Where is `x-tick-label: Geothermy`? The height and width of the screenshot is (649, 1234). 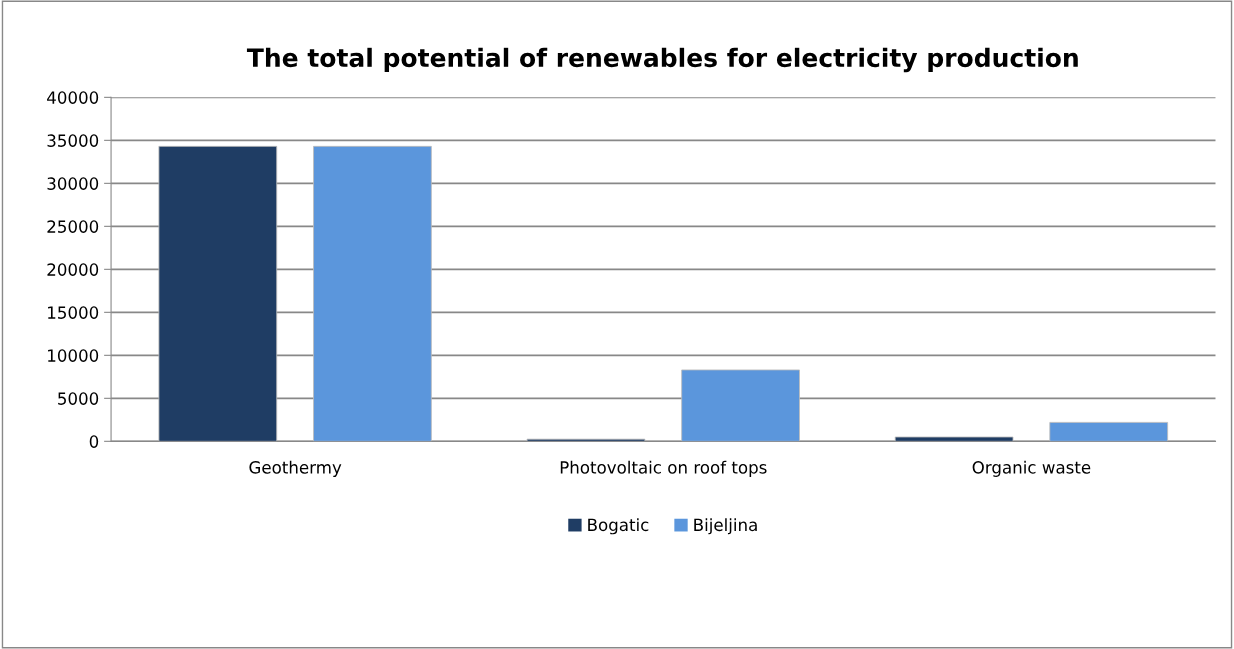 x-tick-label: Geothermy is located at coordinates (295, 468).